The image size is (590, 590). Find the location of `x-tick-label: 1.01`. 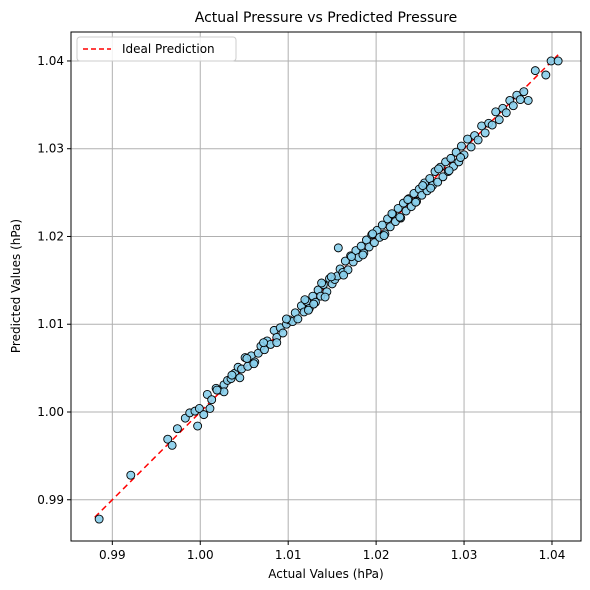

x-tick-label: 1.01 is located at coordinates (288, 555).